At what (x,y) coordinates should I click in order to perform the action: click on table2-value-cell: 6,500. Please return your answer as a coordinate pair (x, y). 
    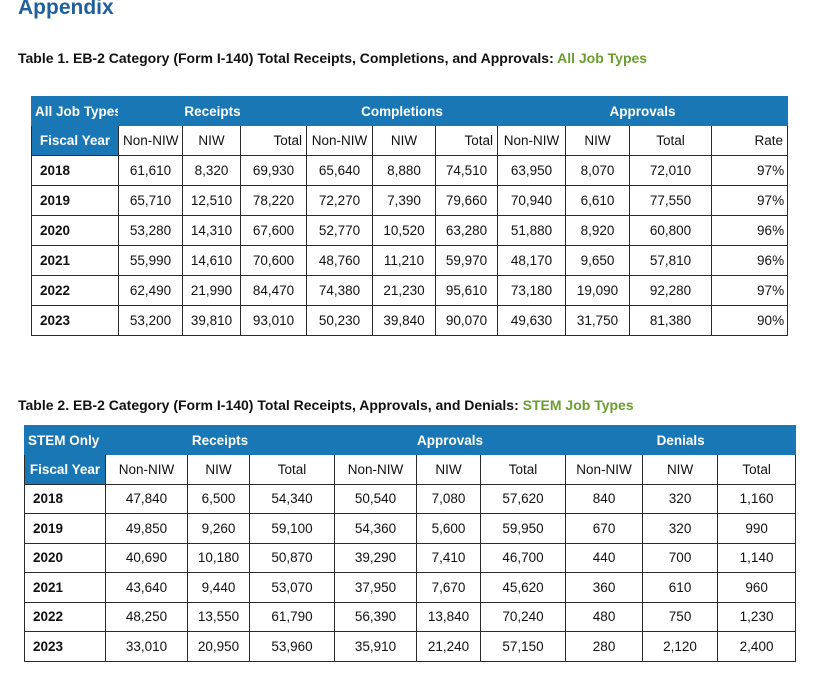
    Looking at the image, I should click on (218, 498).